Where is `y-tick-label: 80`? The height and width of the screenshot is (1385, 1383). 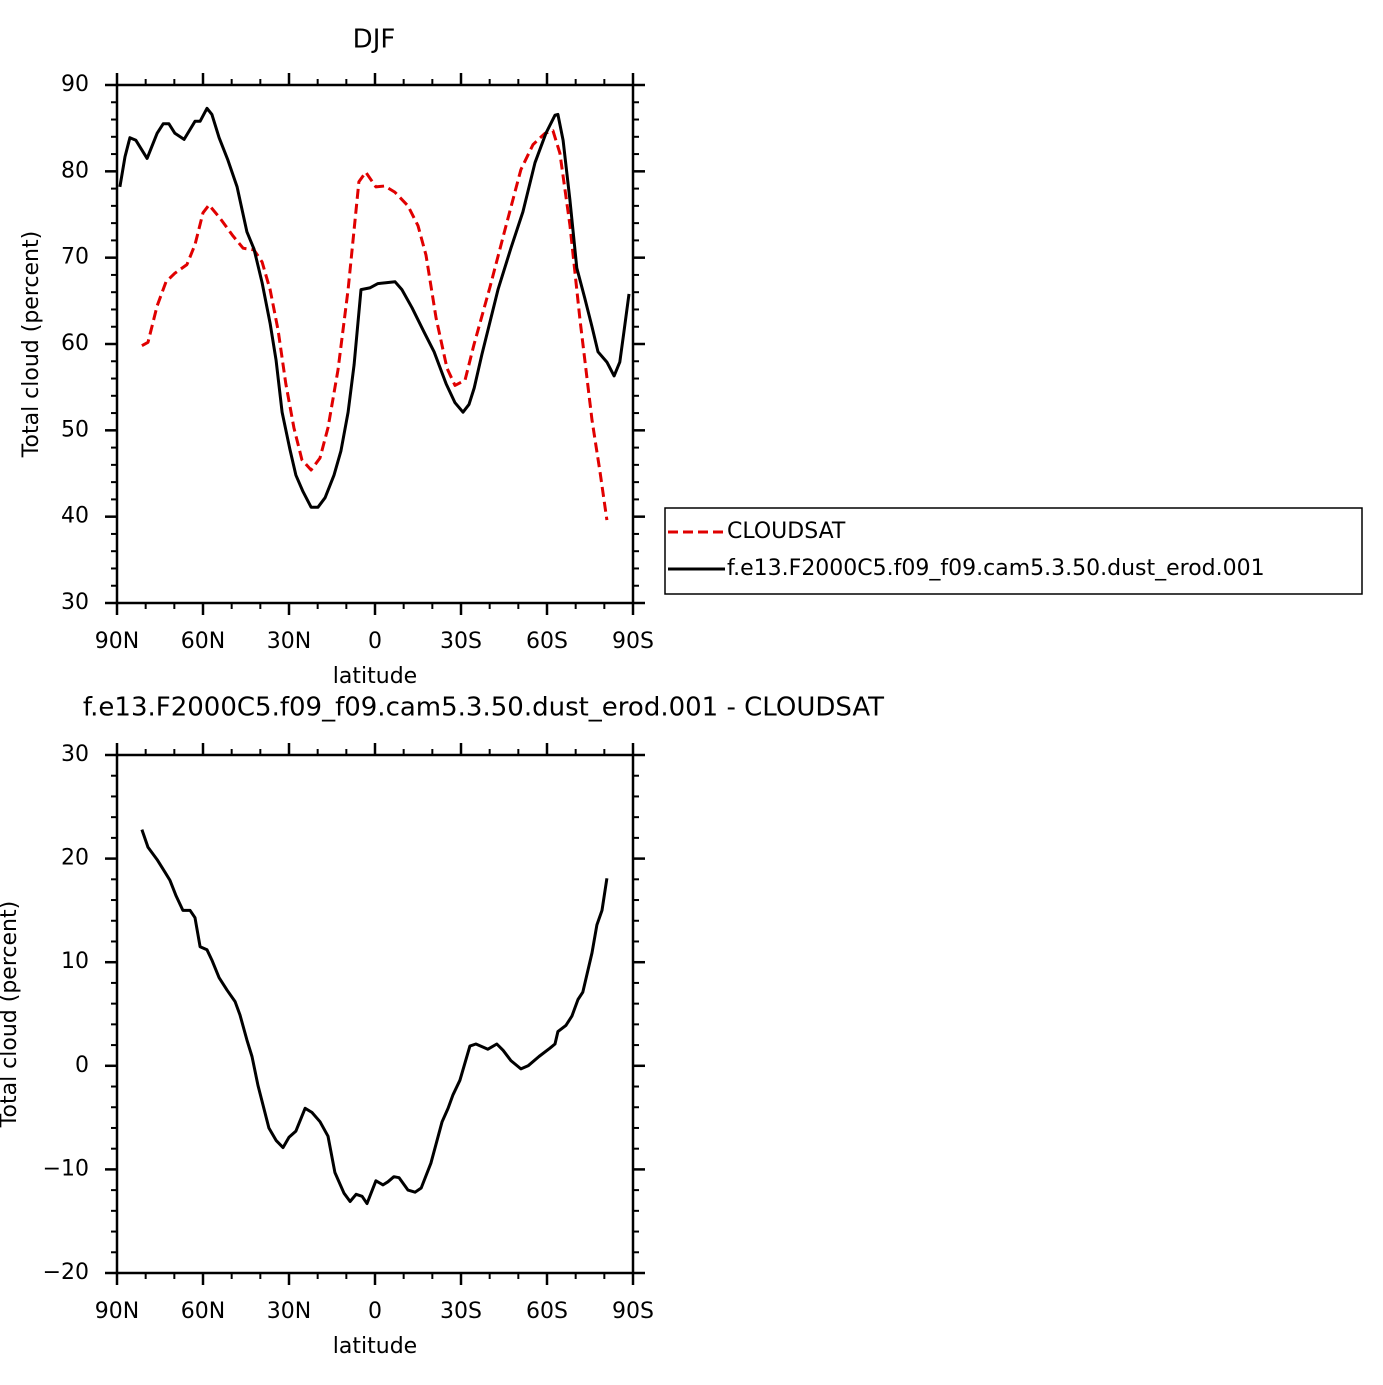
y-tick-label: 80 is located at coordinates (75, 170).